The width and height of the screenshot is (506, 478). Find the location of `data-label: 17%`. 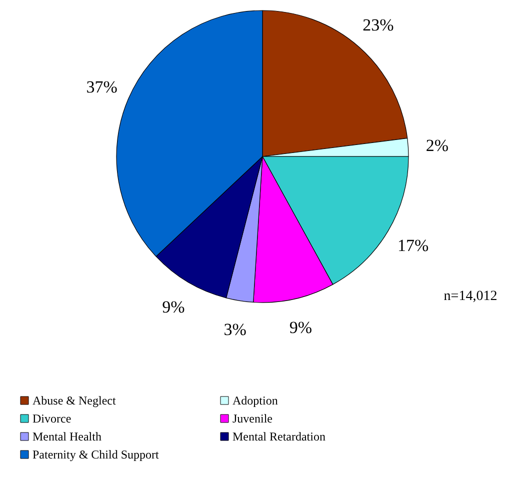

data-label: 17% is located at coordinates (413, 246).